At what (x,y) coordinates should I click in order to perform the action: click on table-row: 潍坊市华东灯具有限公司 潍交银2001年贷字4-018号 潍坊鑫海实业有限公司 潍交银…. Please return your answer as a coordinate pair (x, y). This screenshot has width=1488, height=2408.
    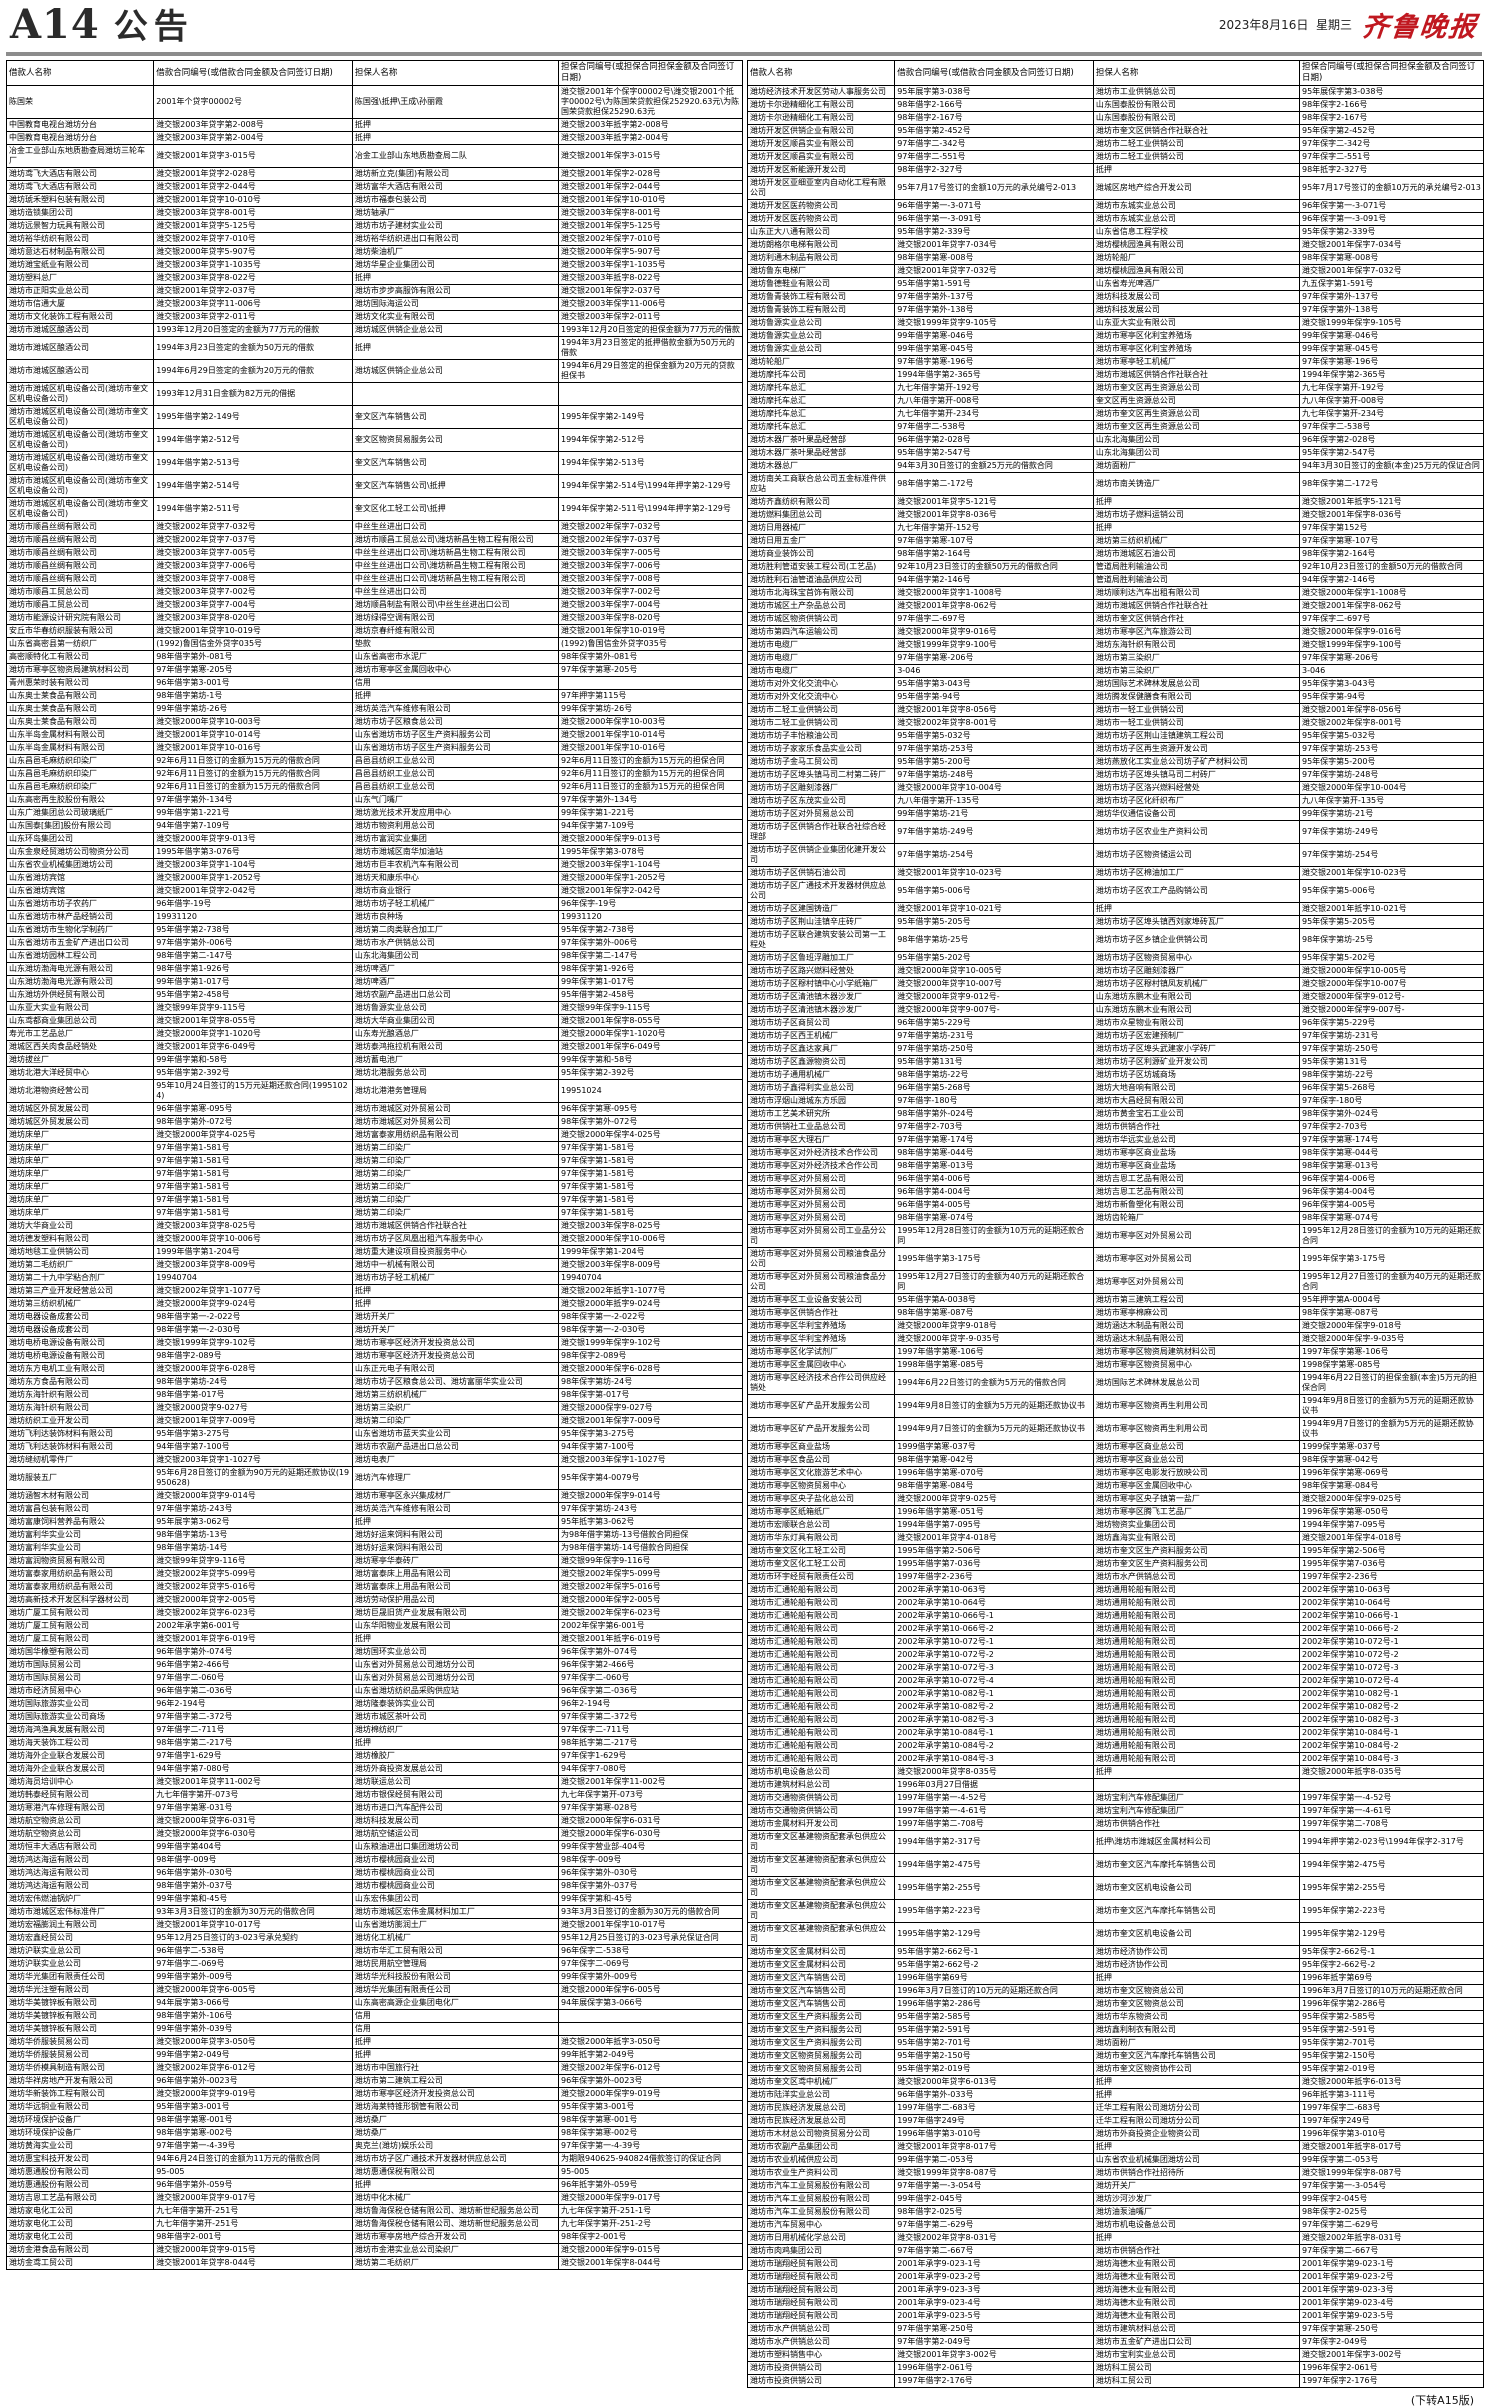
    Looking at the image, I should click on (1115, 1538).